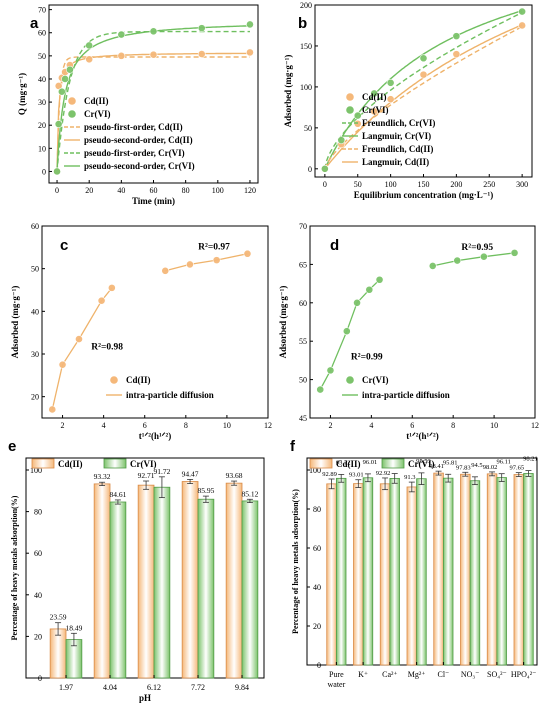 The width and height of the screenshot is (551, 704). I want to click on y-tick-label: 65, so click(303, 264).